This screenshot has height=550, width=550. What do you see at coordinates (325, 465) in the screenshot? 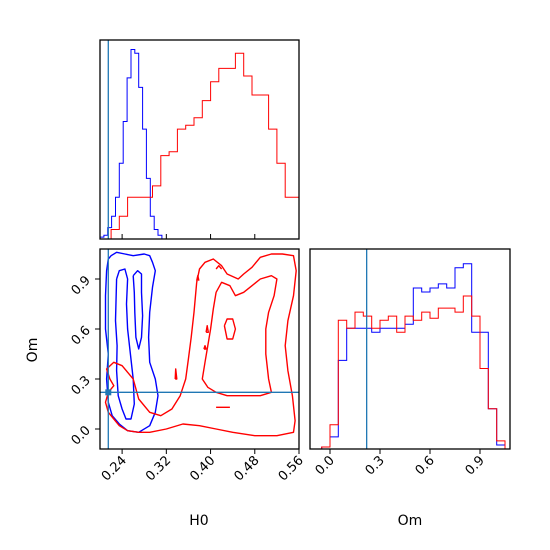
I see `om-marginal-tick-label-1: 0.0` at bounding box center [325, 465].